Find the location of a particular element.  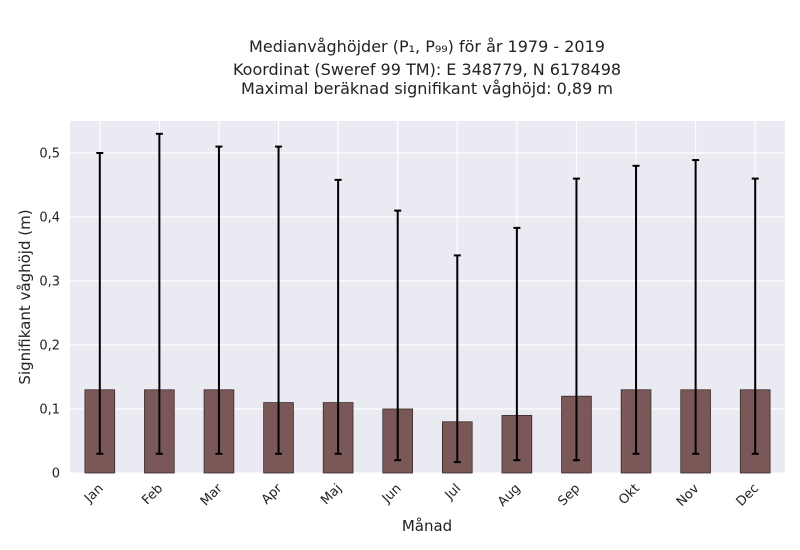

x-tick-label: Okt is located at coordinates (629, 494).